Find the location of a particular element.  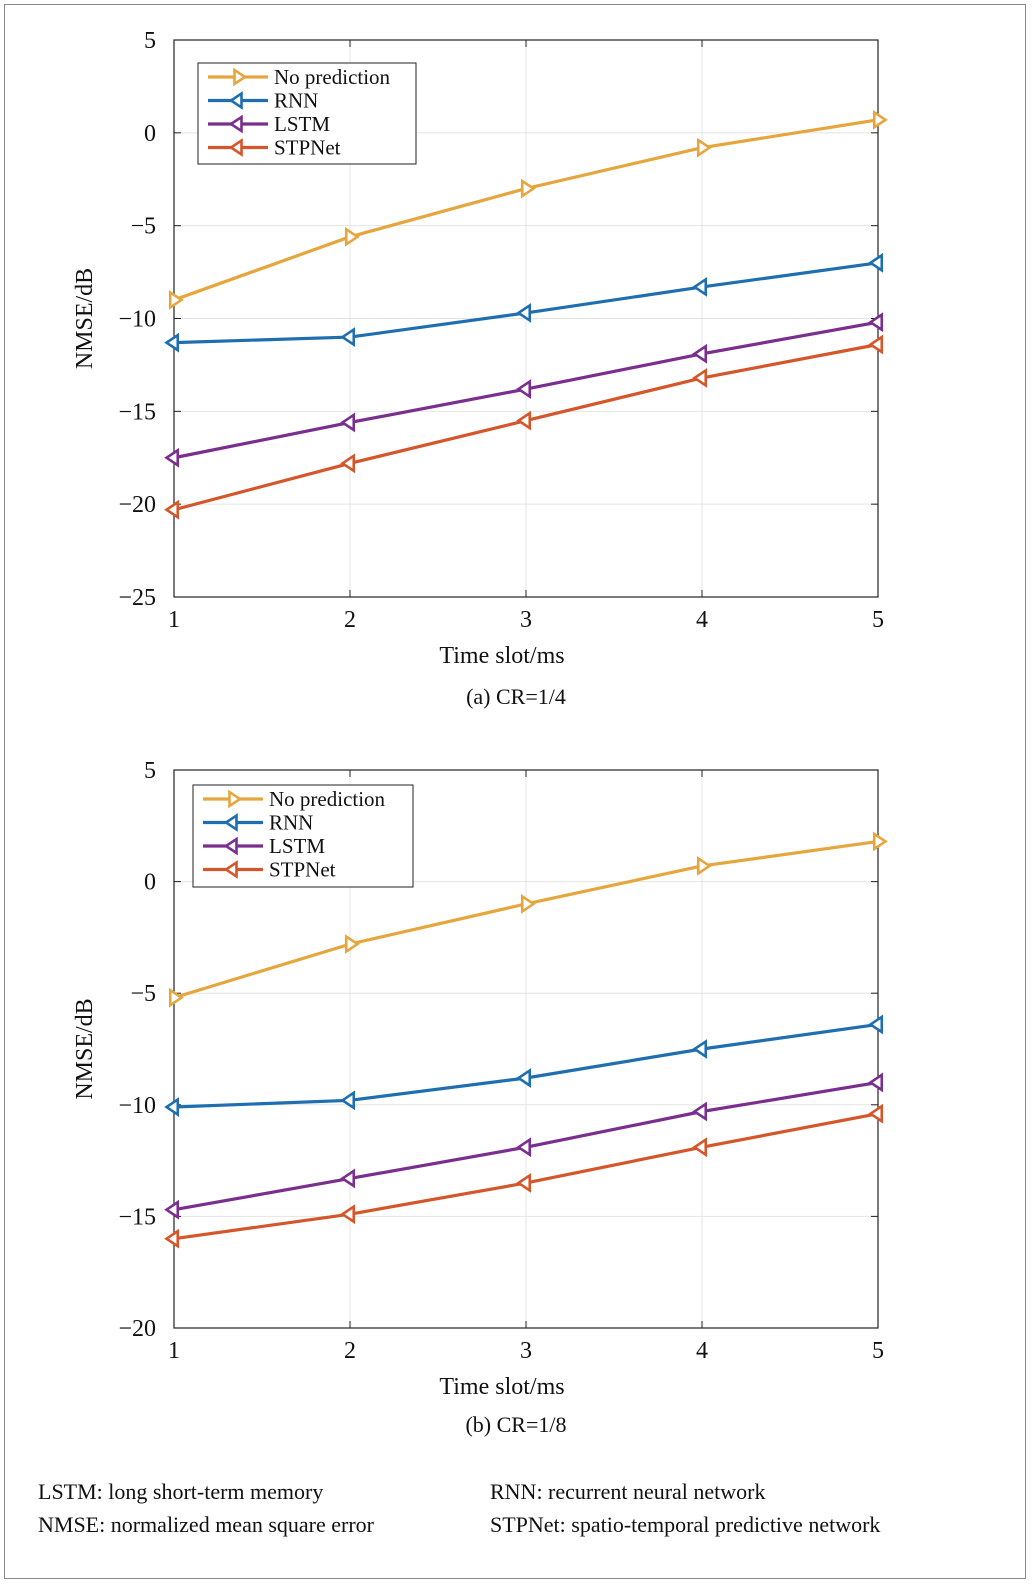

footnote-nmse: NMSE: normalized mean square error is located at coordinates (206, 1524).